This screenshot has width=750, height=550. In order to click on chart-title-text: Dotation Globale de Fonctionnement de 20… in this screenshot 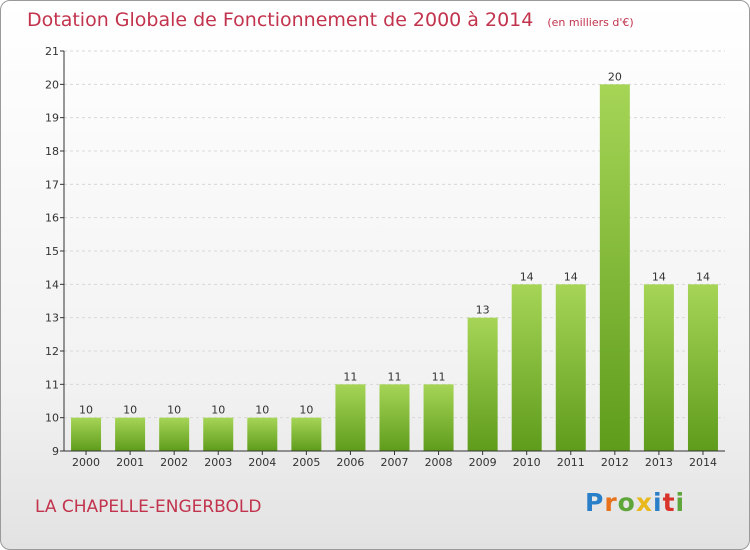, I will do `click(280, 20)`.